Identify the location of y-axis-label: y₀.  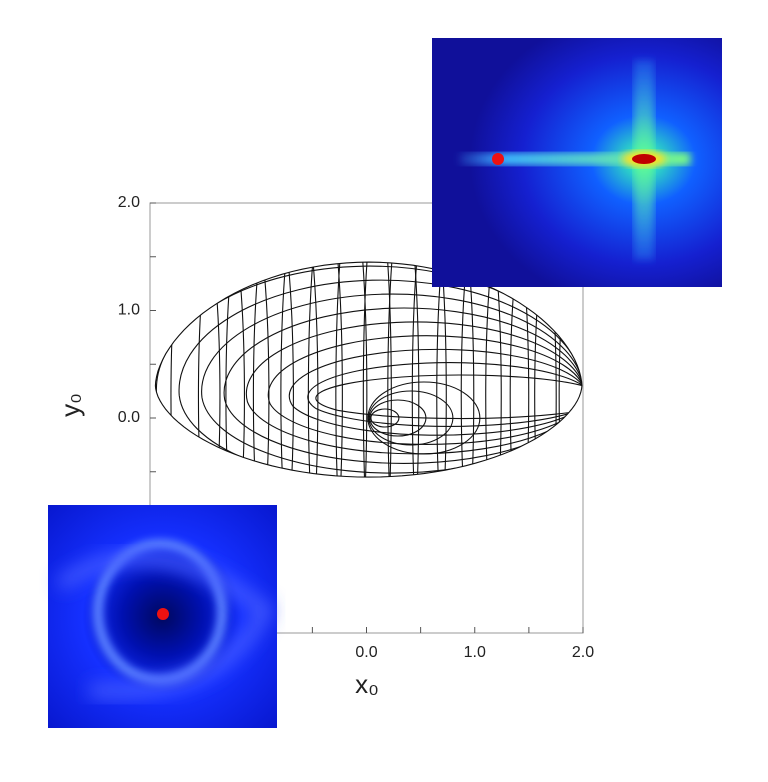
(70, 405).